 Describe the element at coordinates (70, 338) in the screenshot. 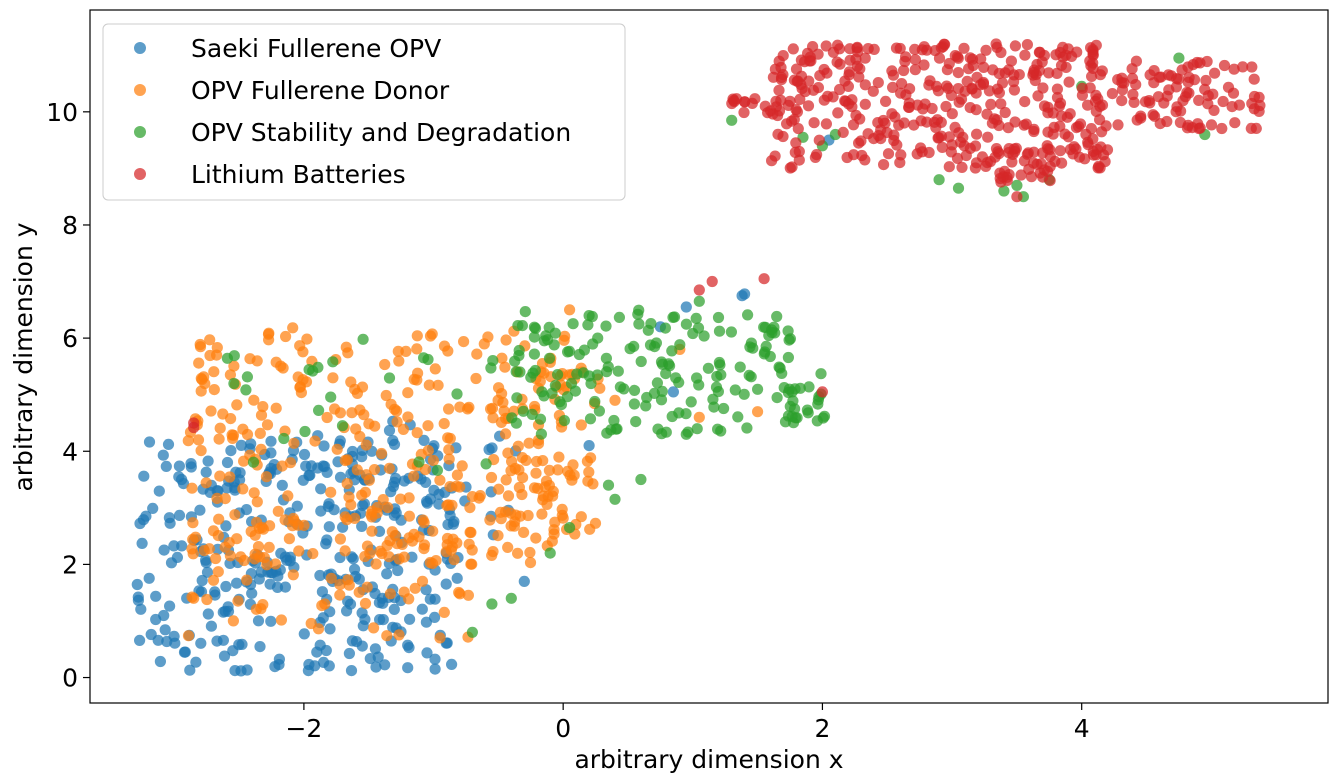

I see `y-tick-label: 6` at that location.